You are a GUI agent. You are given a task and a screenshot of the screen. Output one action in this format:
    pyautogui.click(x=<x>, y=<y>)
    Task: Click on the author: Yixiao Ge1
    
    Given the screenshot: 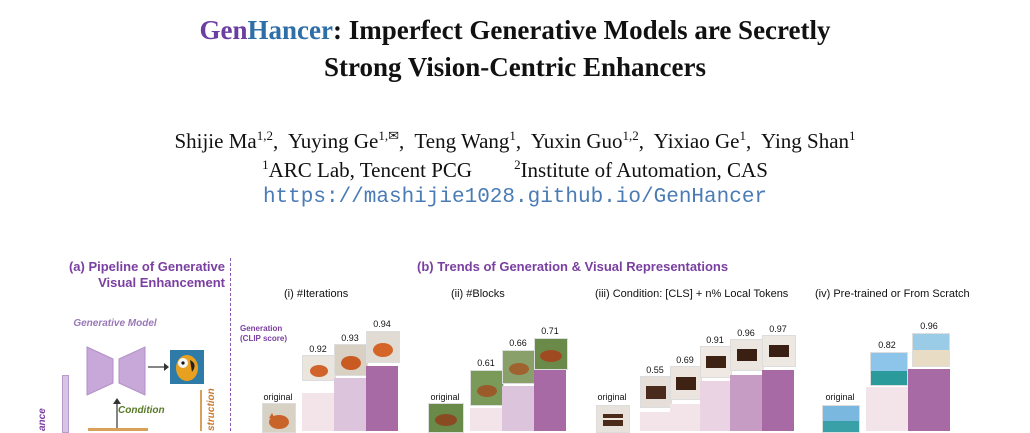 What is the action you would take?
    pyautogui.click(x=699, y=140)
    